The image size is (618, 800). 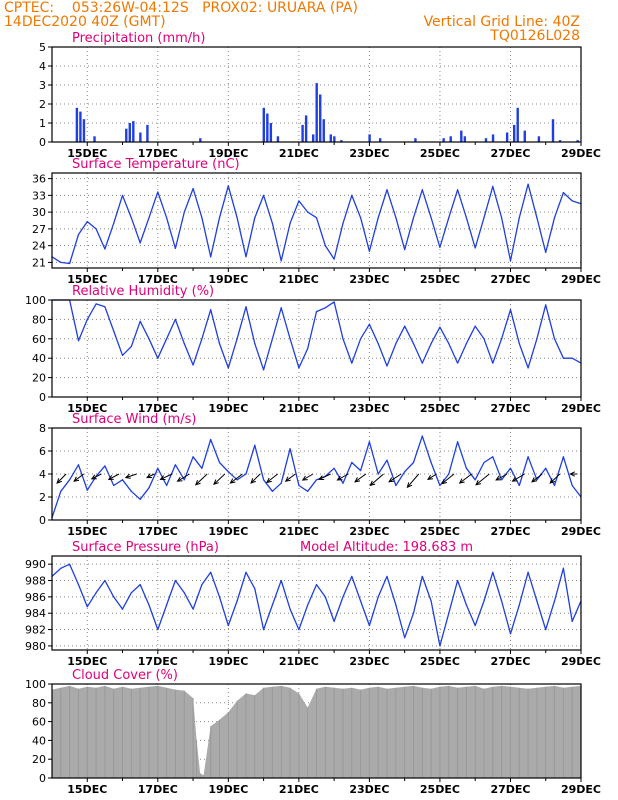 What do you see at coordinates (369, 408) in the screenshot?
I see `panel3-xtick-label-4: 23DEC` at bounding box center [369, 408].